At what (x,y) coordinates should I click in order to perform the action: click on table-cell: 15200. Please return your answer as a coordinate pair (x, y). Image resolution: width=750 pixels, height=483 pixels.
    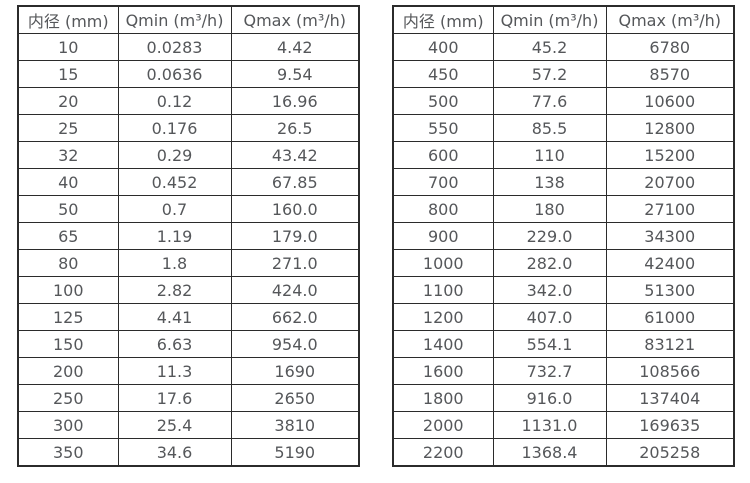
    Looking at the image, I should click on (670, 155).